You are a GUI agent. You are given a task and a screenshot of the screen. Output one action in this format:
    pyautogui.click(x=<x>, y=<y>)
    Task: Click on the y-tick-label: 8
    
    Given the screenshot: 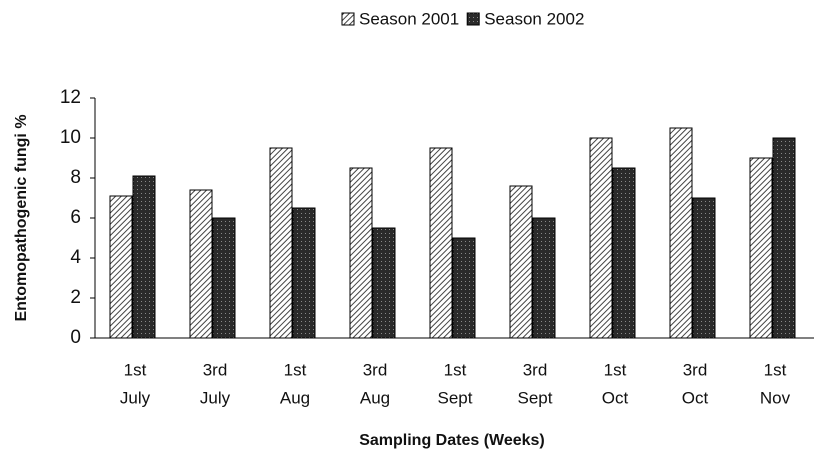 What is the action you would take?
    pyautogui.click(x=75, y=177)
    